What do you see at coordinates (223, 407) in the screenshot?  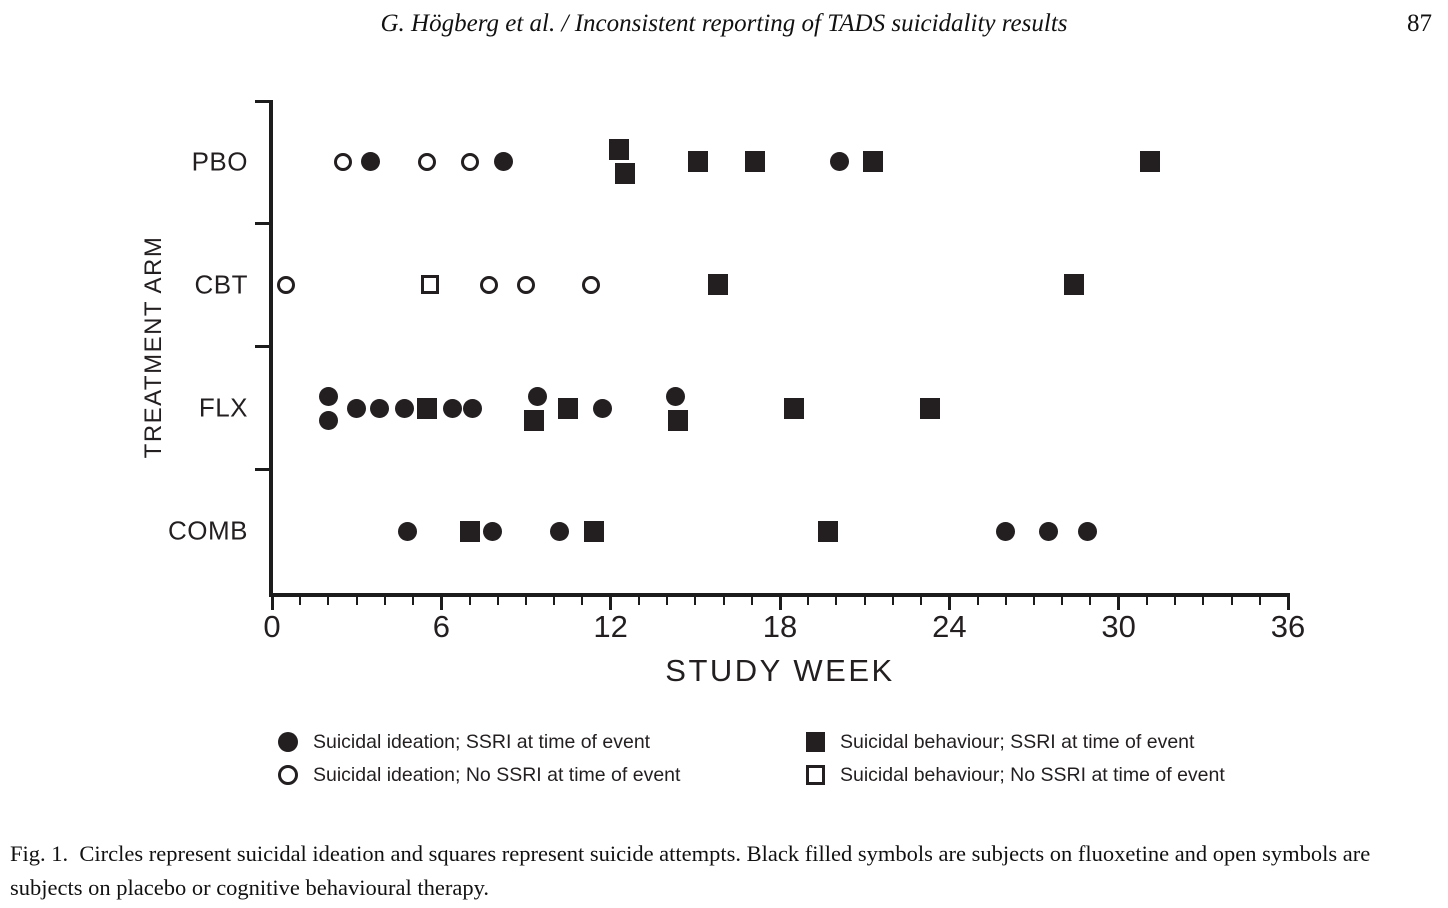 I see `y-category-label-flx: FLX` at bounding box center [223, 407].